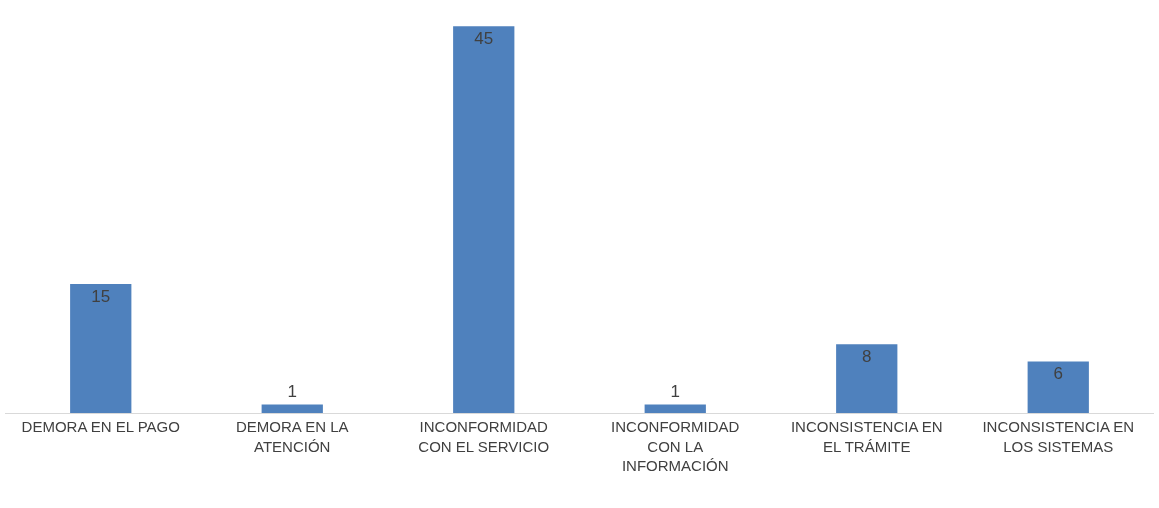 The image size is (1159, 508). What do you see at coordinates (867, 357) in the screenshot?
I see `data-label: 8` at bounding box center [867, 357].